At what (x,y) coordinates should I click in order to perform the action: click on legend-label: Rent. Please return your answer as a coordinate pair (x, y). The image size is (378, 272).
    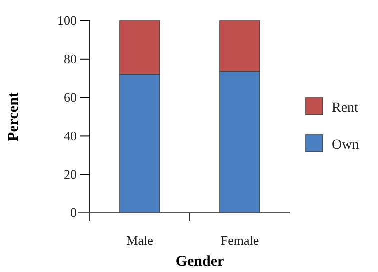
    Looking at the image, I should click on (345, 108).